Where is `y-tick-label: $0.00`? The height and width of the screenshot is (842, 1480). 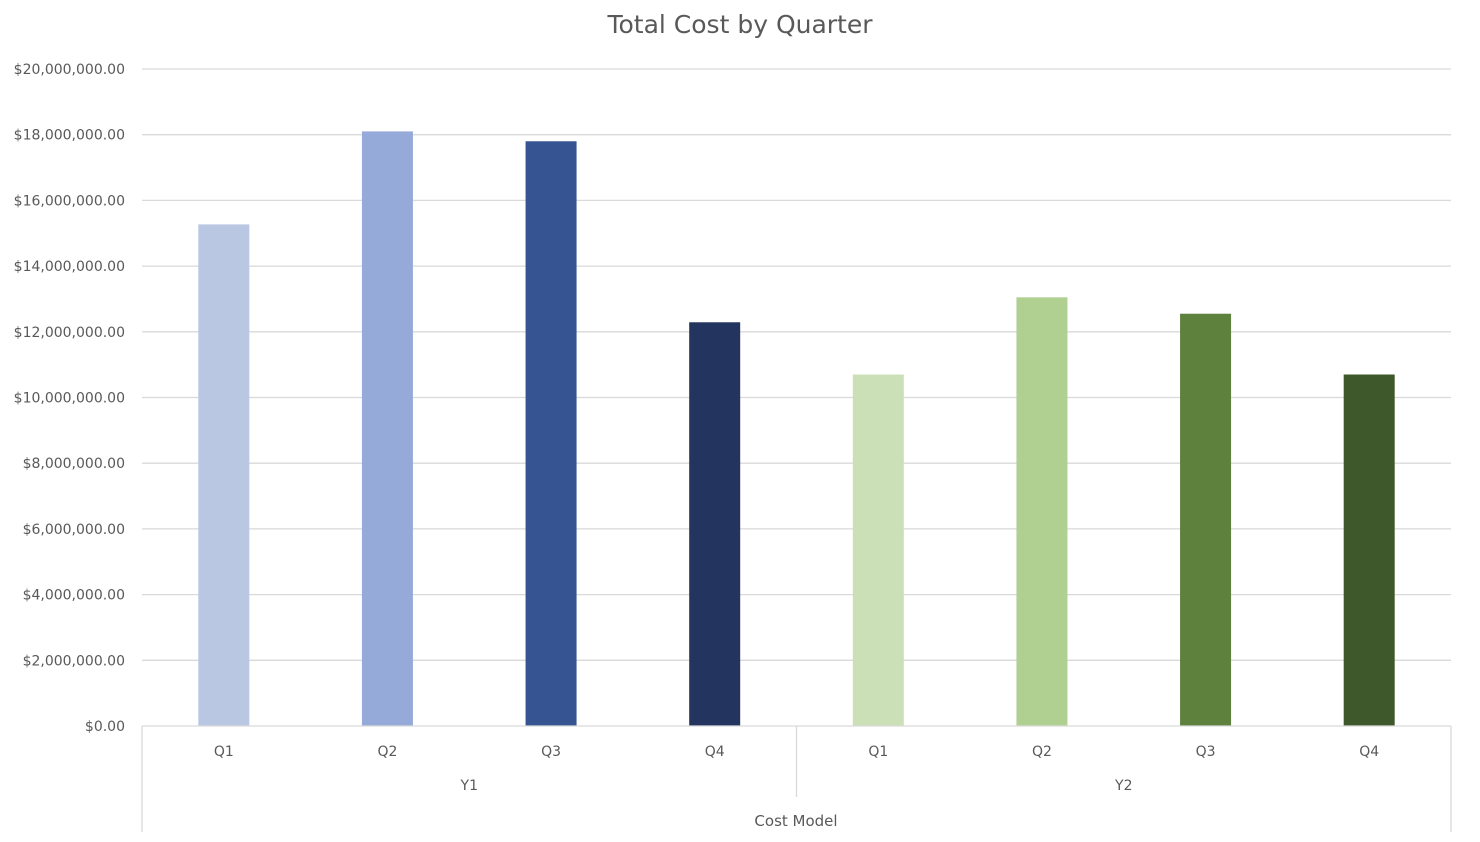
y-tick-label: $0.00 is located at coordinates (105, 727).